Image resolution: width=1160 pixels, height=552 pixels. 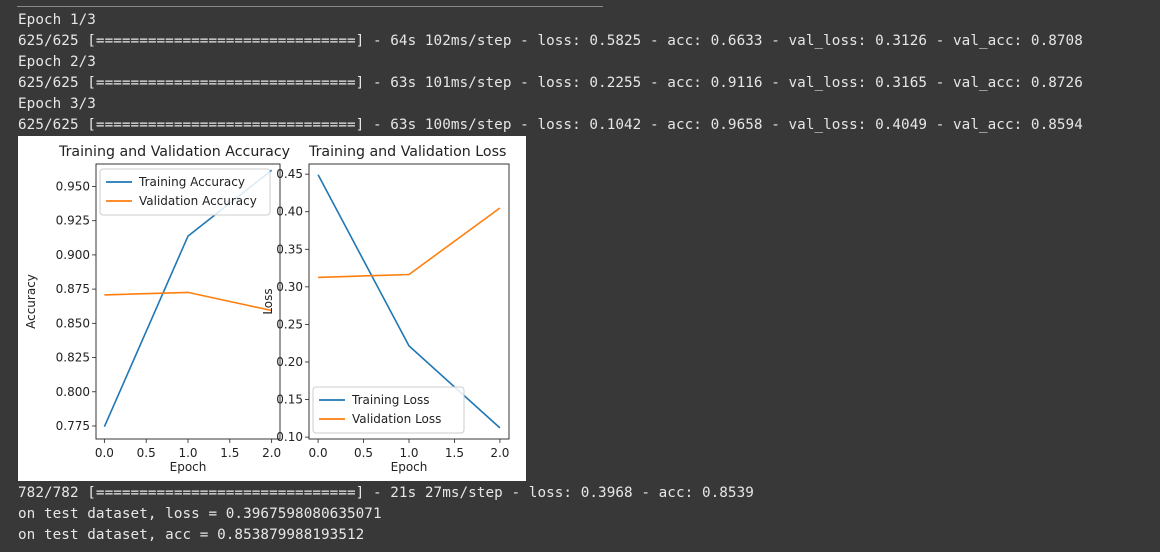 I want to click on console-line: Epoch 2/3, so click(x=57, y=62).